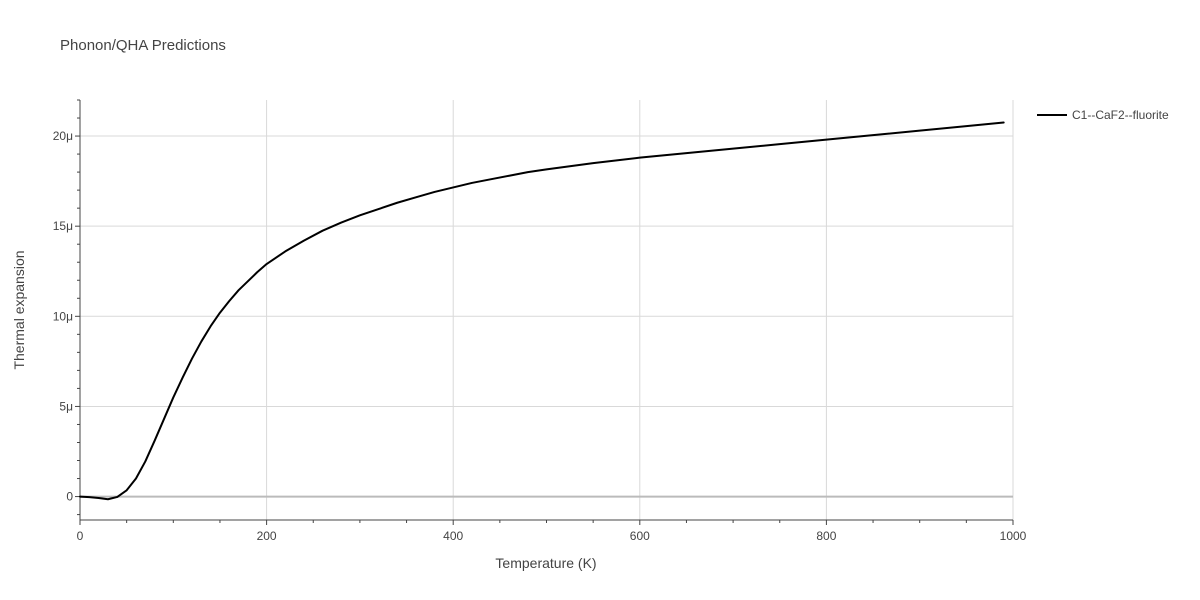 The height and width of the screenshot is (600, 1200). I want to click on y-tick-label: 10μ, so click(63, 316).